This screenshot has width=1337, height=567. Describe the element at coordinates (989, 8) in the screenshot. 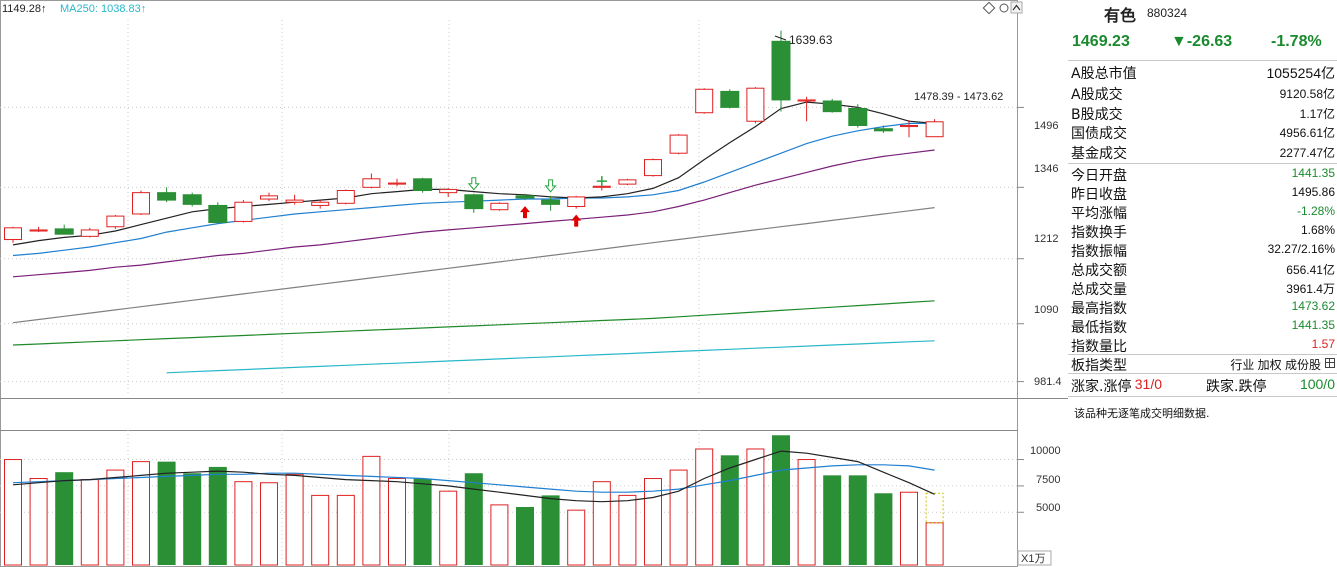

I see `diamond-icon` at that location.